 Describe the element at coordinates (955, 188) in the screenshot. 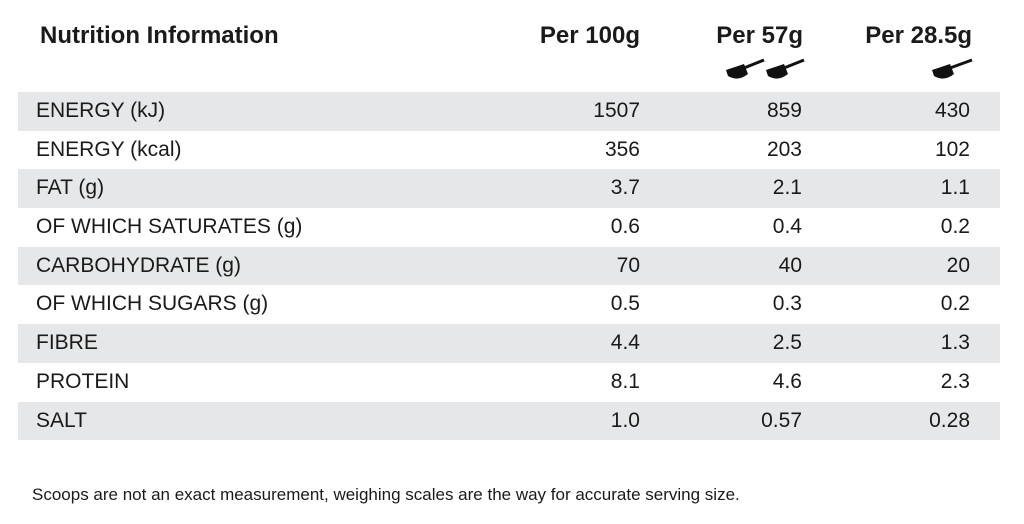

I see `table-cell: 1.1` at that location.